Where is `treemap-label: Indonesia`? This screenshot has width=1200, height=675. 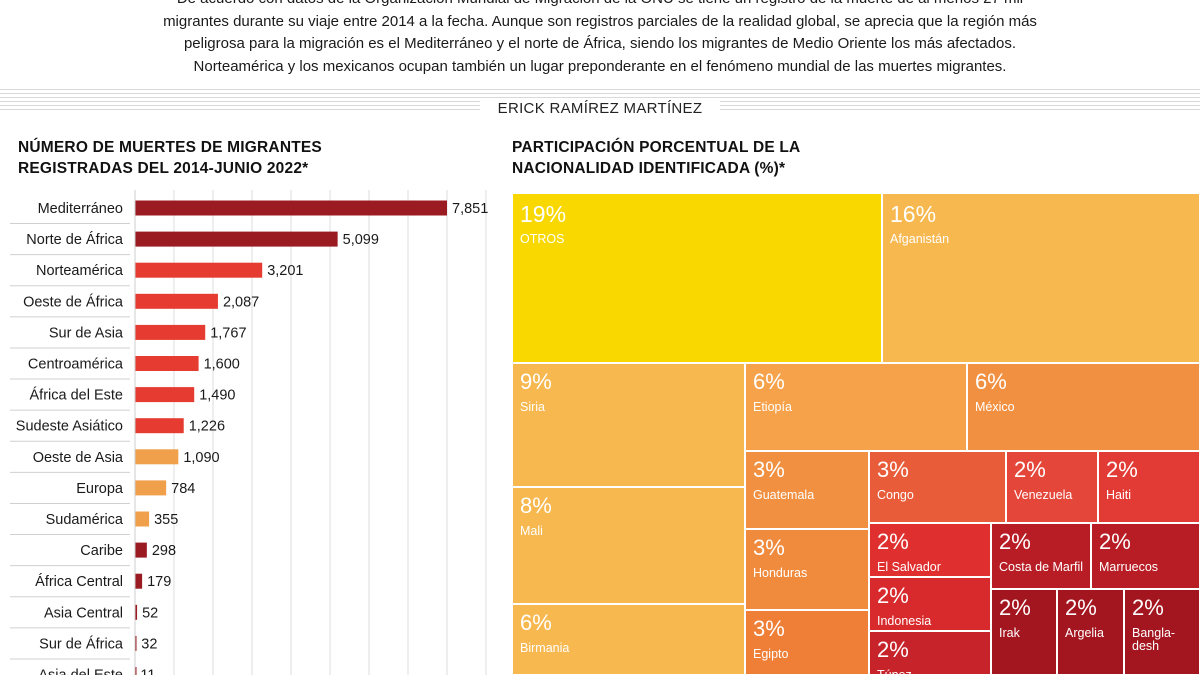 treemap-label: Indonesia is located at coordinates (904, 621).